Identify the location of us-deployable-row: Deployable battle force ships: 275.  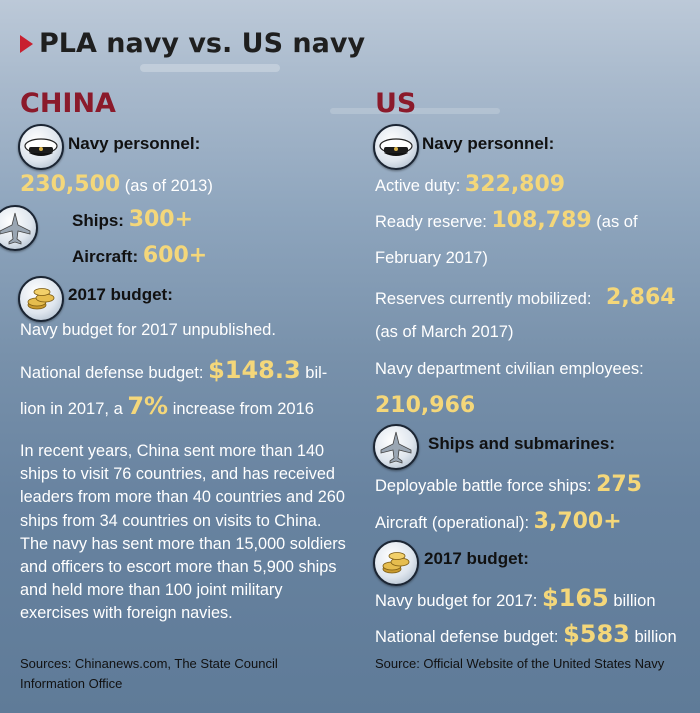
(508, 484).